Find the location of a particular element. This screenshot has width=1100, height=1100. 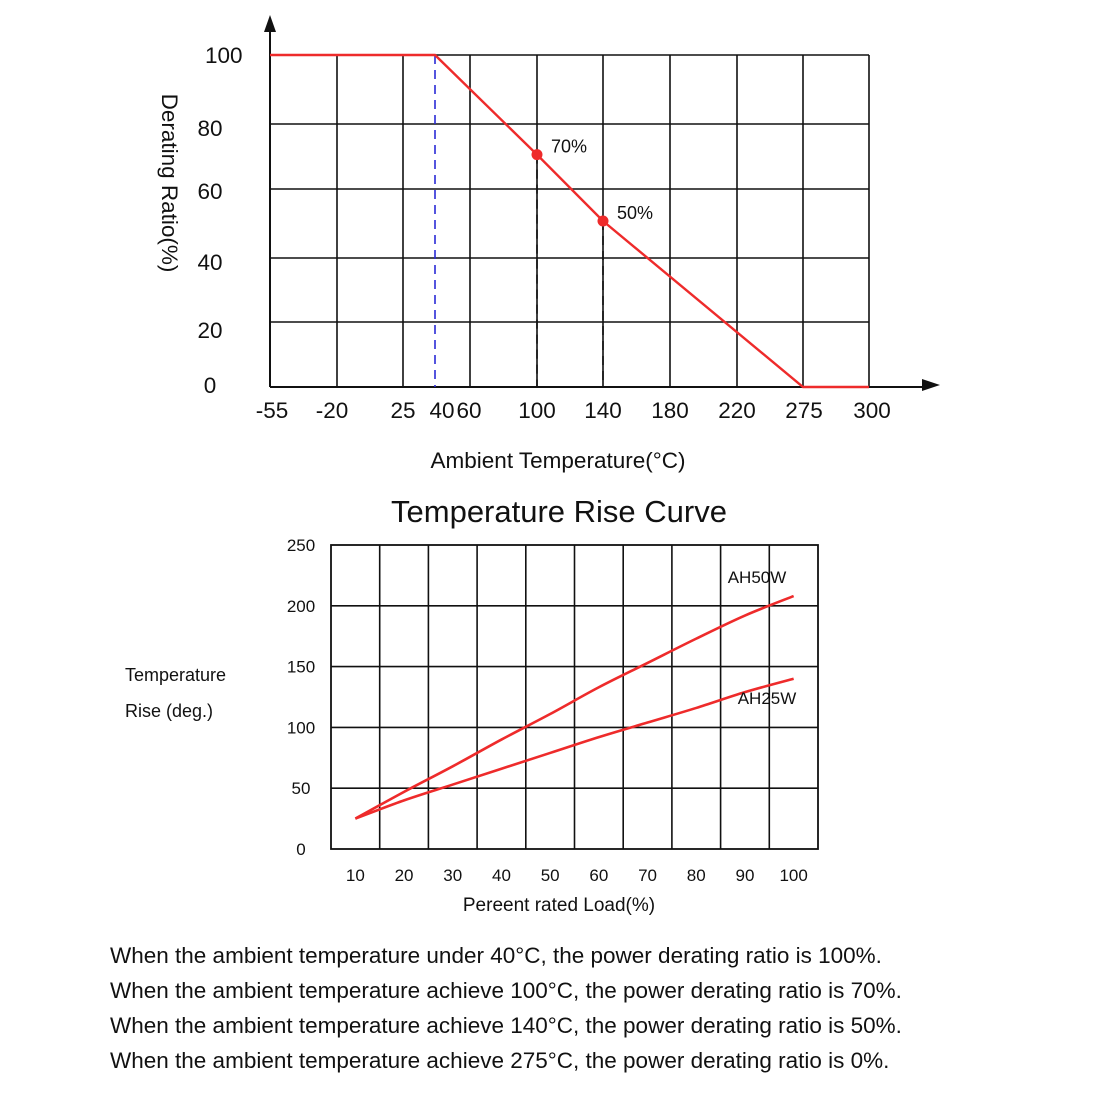

rise-x-tick-label: 70 is located at coordinates (647, 875).